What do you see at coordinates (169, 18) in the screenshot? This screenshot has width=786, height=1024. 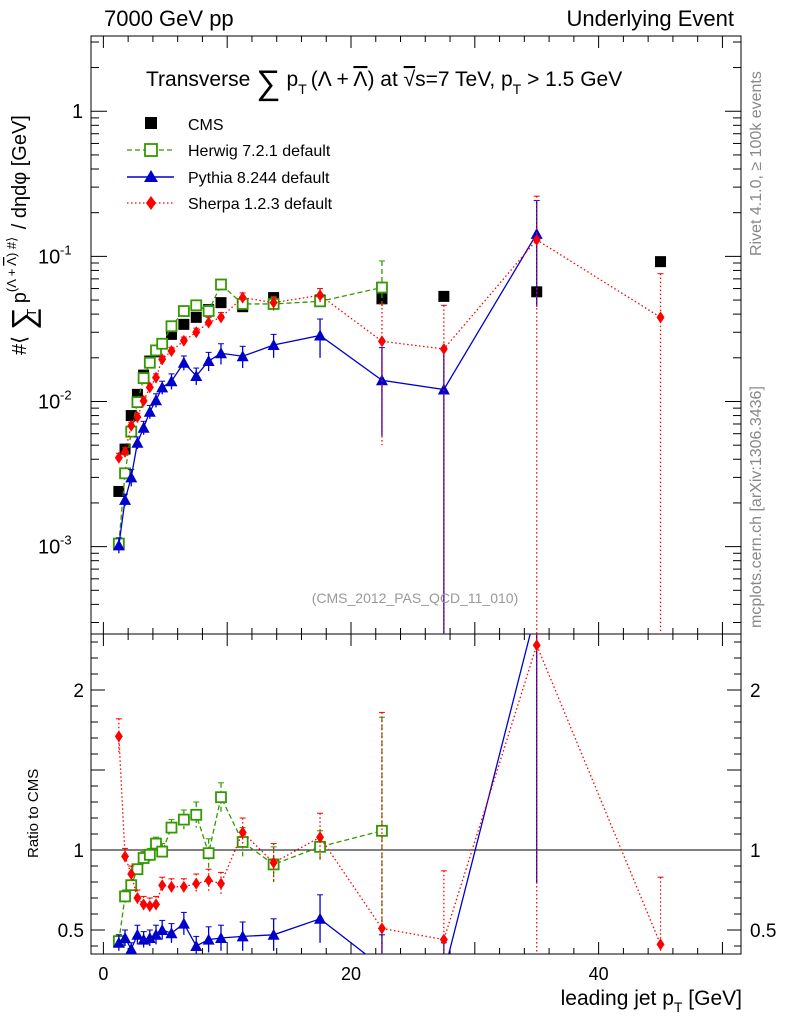 I see `header-left: 7000 GeV pp` at bounding box center [169, 18].